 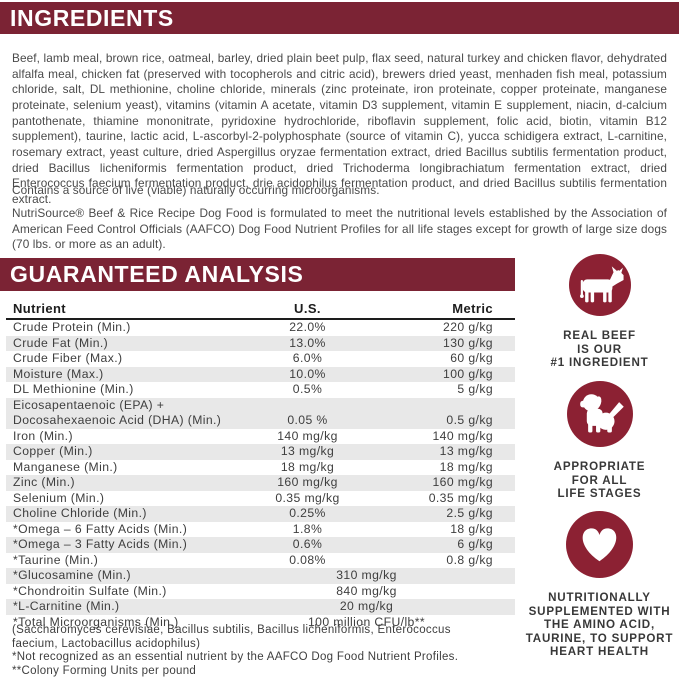 I want to click on nutrient-cell: Selenium (Min.), so click(x=59, y=497).